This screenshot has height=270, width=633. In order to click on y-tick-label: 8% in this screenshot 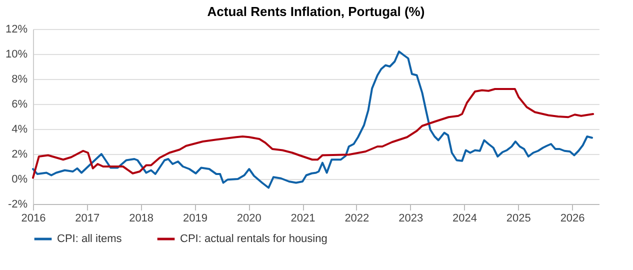, I will do `click(20, 80)`.